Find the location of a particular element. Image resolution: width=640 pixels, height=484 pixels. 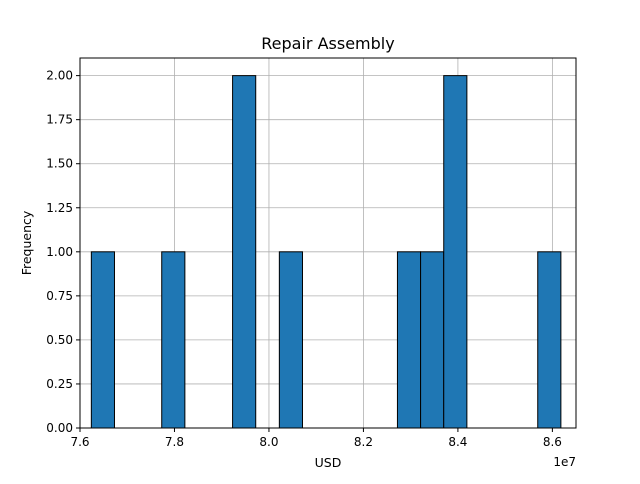

x-tick-label: 8.2 is located at coordinates (363, 442).